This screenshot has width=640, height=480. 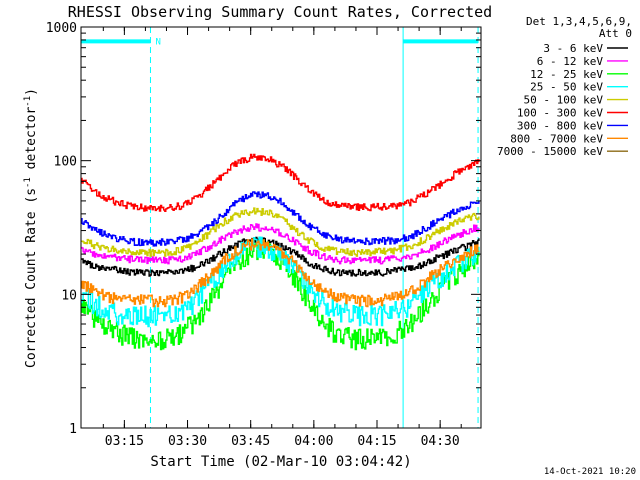 I want to click on legend-label: 3 - 6 keV, so click(x=573, y=48).